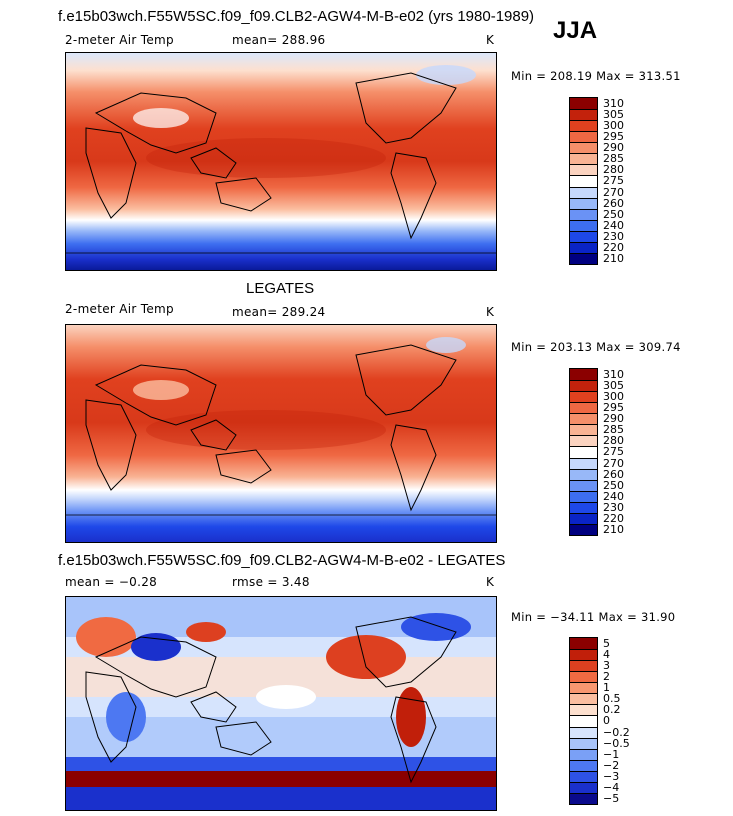  What do you see at coordinates (613, 419) in the screenshot?
I see `colorbar-tick-label: 290` at bounding box center [613, 419].